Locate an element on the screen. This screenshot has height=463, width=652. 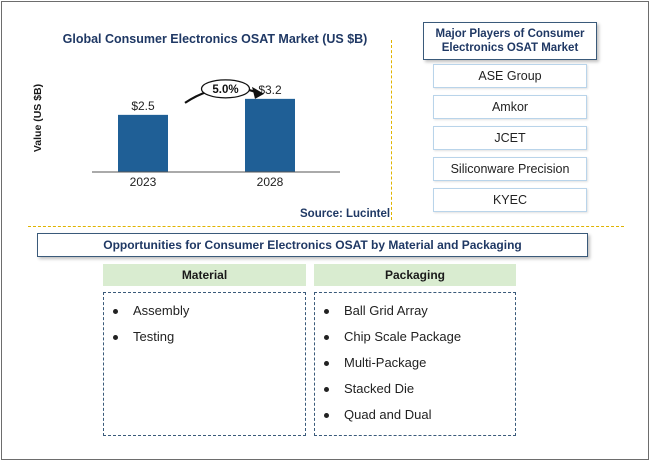
packaging-header: Packaging is located at coordinates (415, 275).